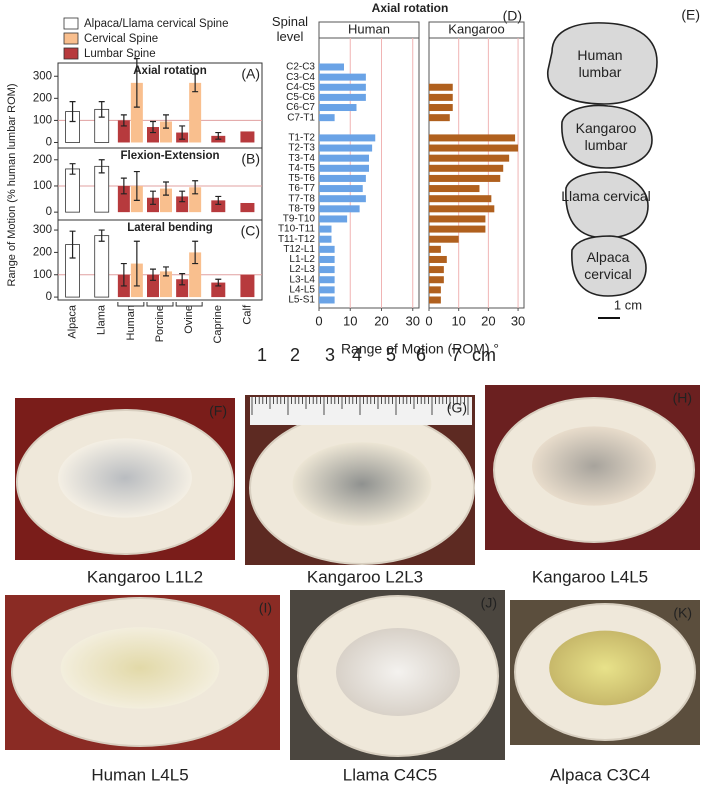 This screenshot has width=709, height=792. What do you see at coordinates (456, 355) in the screenshot?
I see `ruler-number: 7` at bounding box center [456, 355].